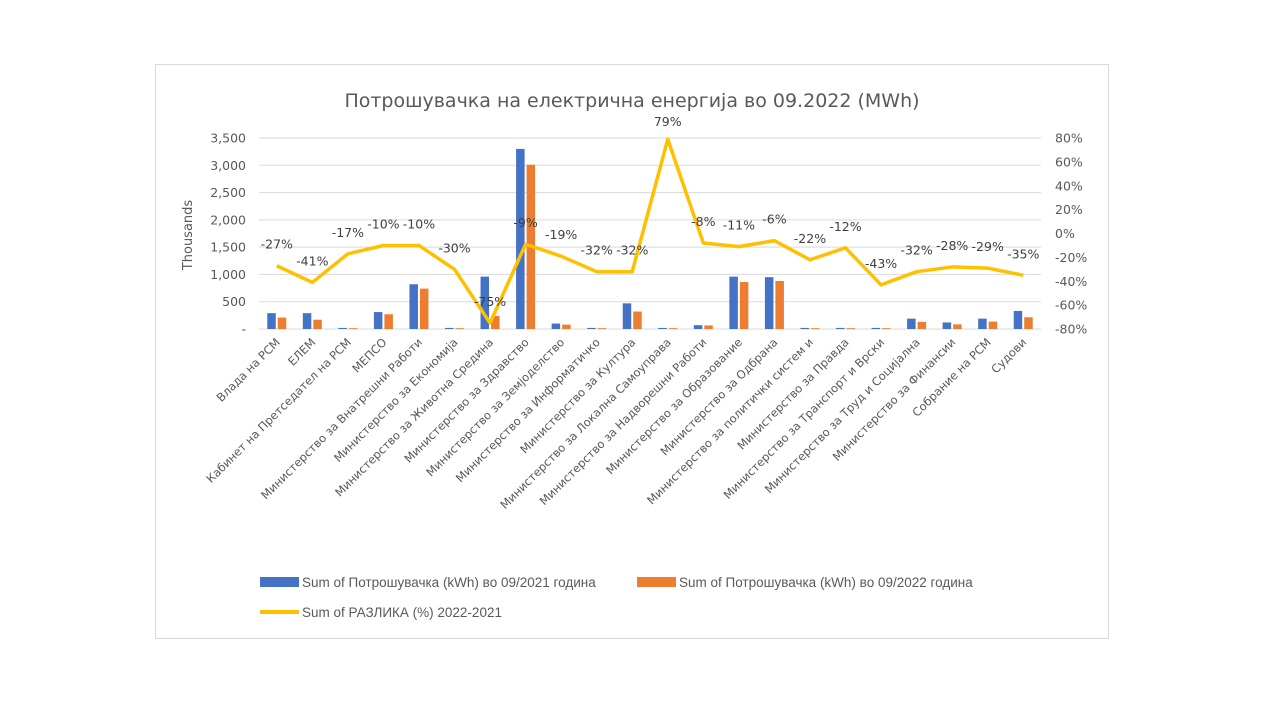  Describe the element at coordinates (656, 582) in the screenshot. I see `legend-swatch-2022` at that location.